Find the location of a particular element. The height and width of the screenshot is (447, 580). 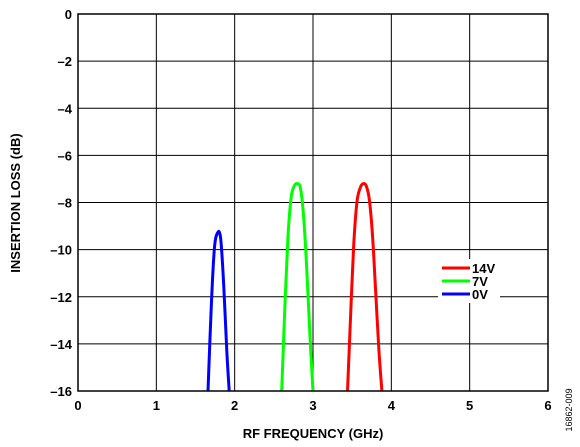

figure-id: 16862-009 is located at coordinates (569, 409).